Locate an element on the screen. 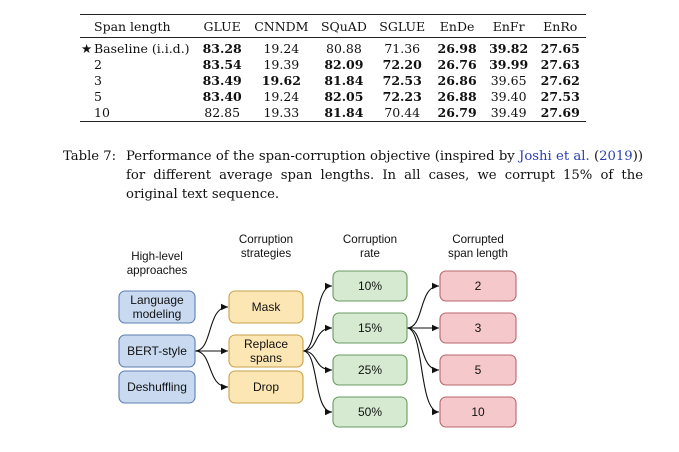 The image size is (679, 452). diagram-edges is located at coordinates (317, 349).